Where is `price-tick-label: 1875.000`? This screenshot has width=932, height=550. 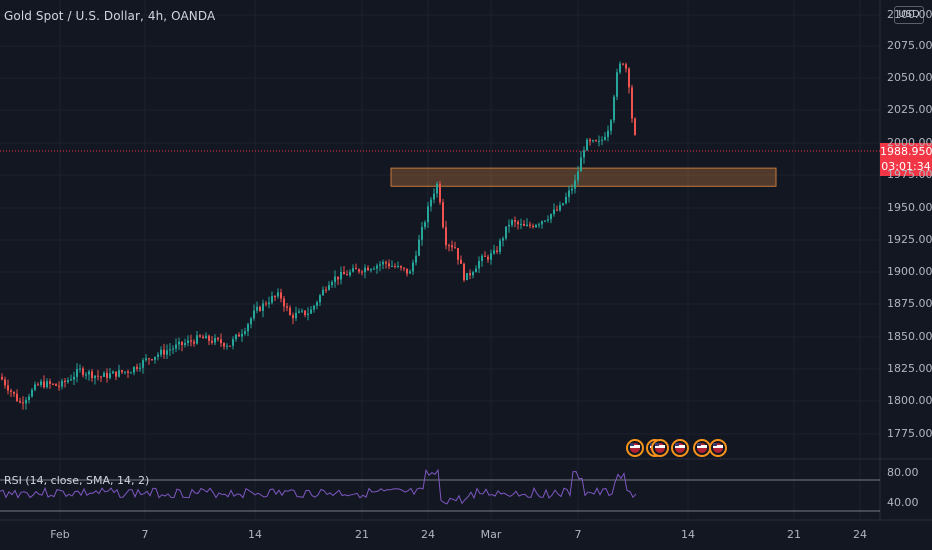 price-tick-label: 1875.000 is located at coordinates (909, 303).